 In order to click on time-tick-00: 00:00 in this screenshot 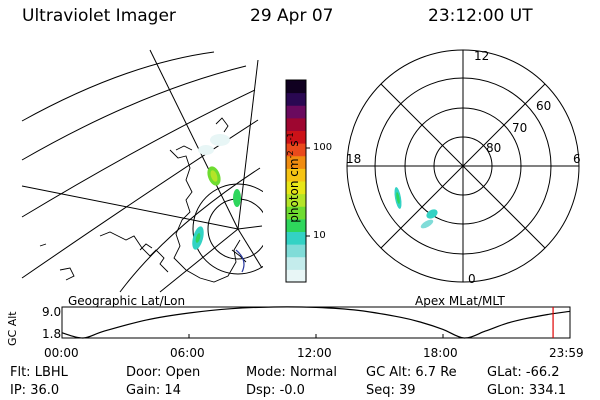, I will do `click(61, 353)`.